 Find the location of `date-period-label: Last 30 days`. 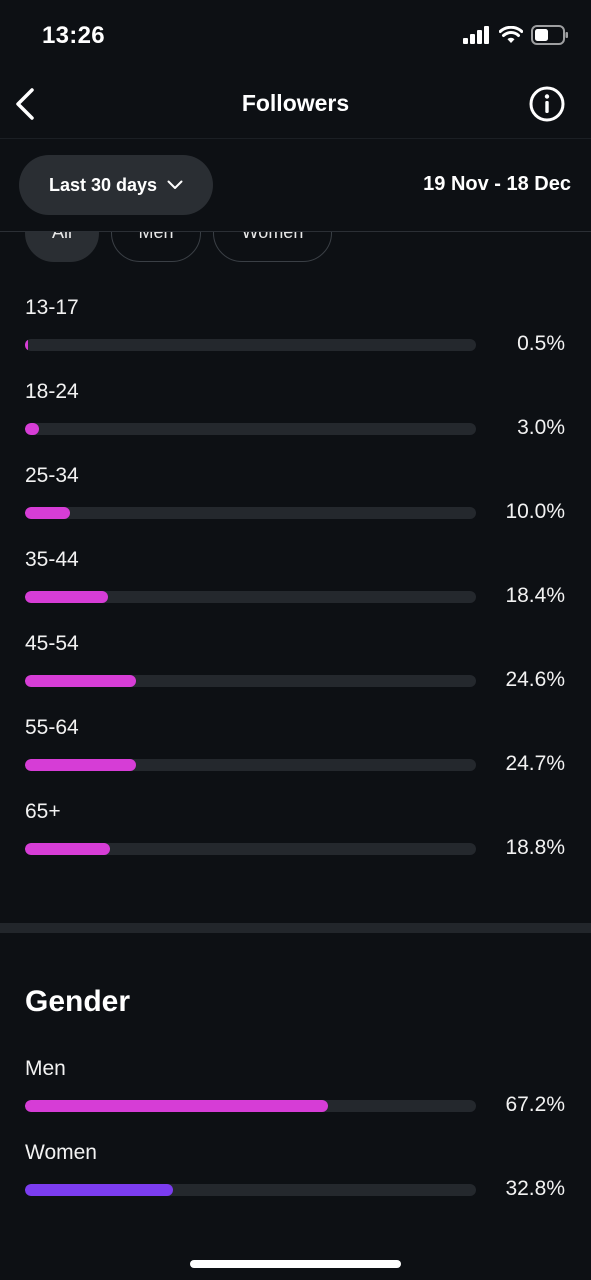

date-period-label: Last 30 days is located at coordinates (103, 184).